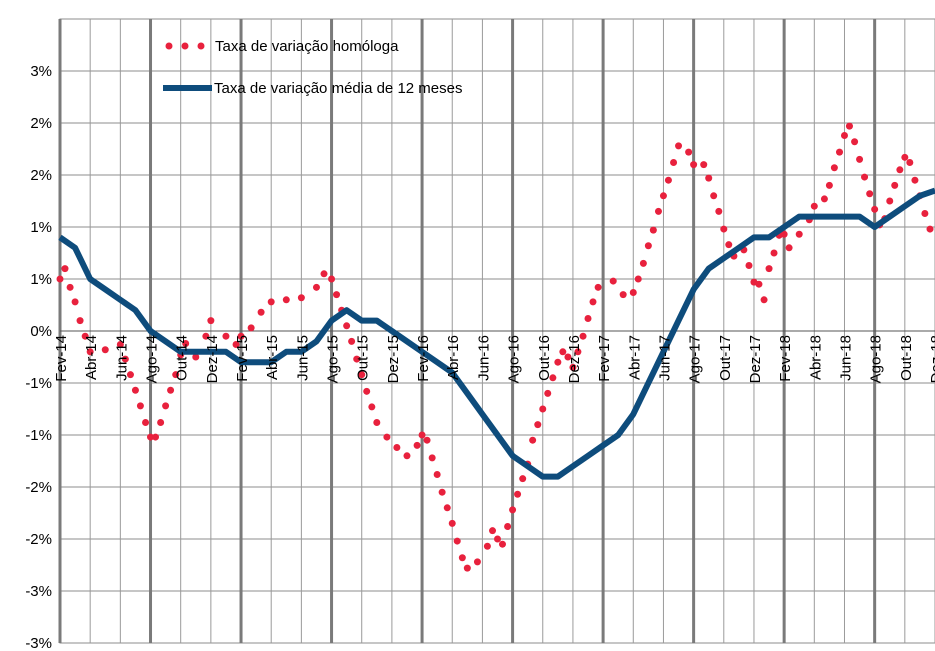 The image size is (935, 651). I want to click on x-tick-label: Ago-16, so click(514, 359).